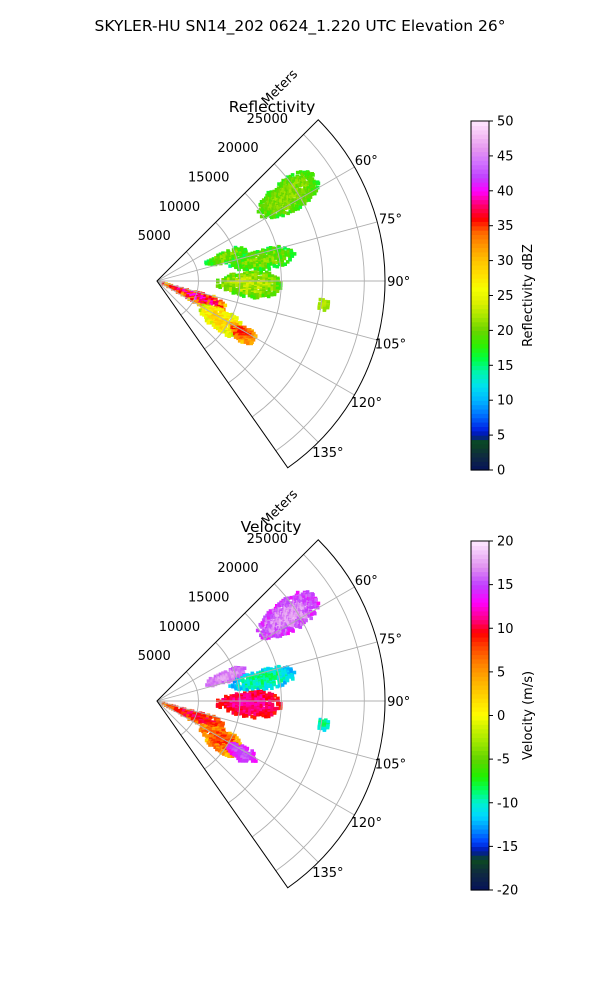  Describe the element at coordinates (398, 702) in the screenshot. I see `azimuth-tick-label: 90°` at that location.